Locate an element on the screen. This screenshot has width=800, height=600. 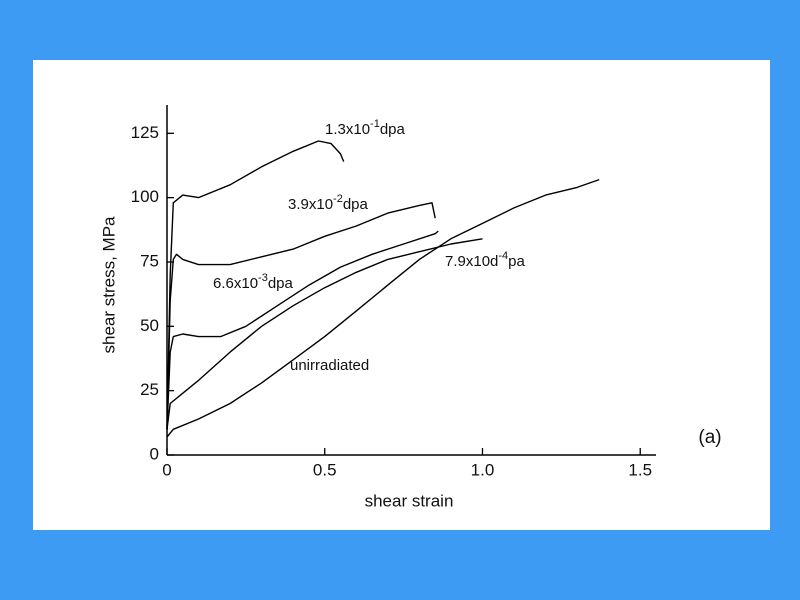
series-label-part: 6.6x10 is located at coordinates (235, 283).